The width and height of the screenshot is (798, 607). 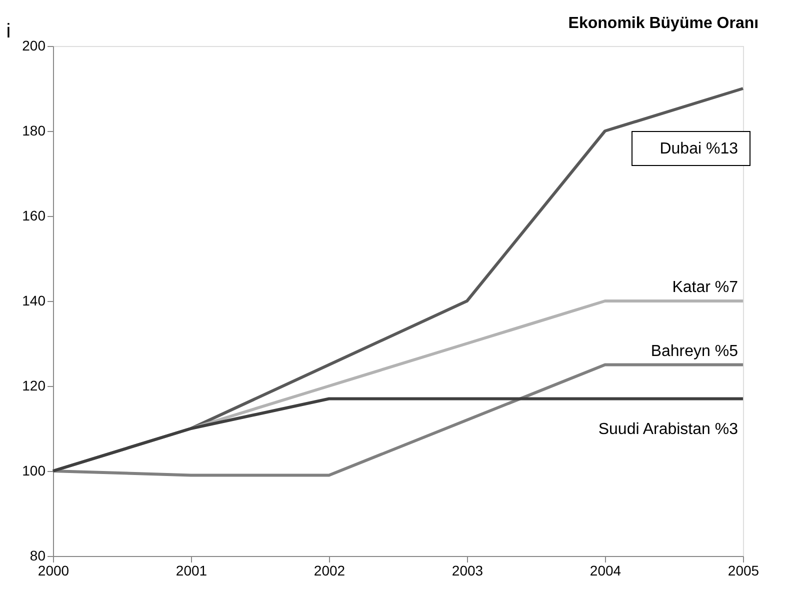 I want to click on x-tick-label: 2005, so click(x=744, y=570).